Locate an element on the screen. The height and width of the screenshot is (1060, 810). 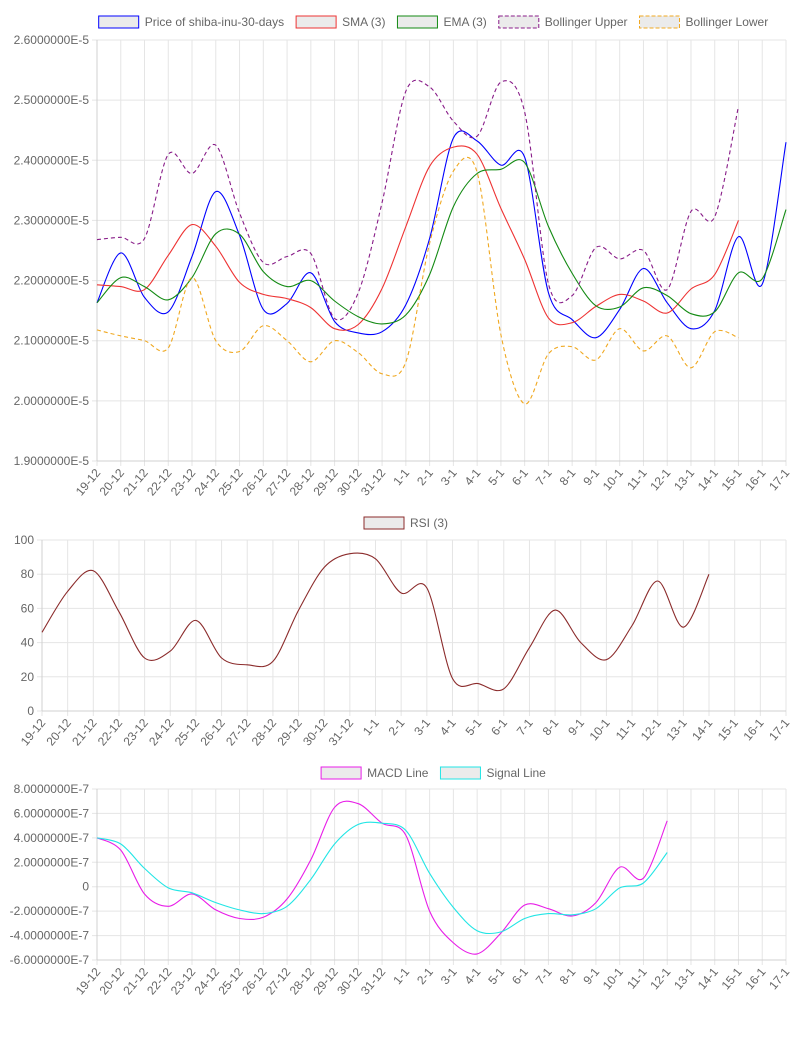
legend-item-bollinger-lower: Bollinger Lower is located at coordinates (704, 22).